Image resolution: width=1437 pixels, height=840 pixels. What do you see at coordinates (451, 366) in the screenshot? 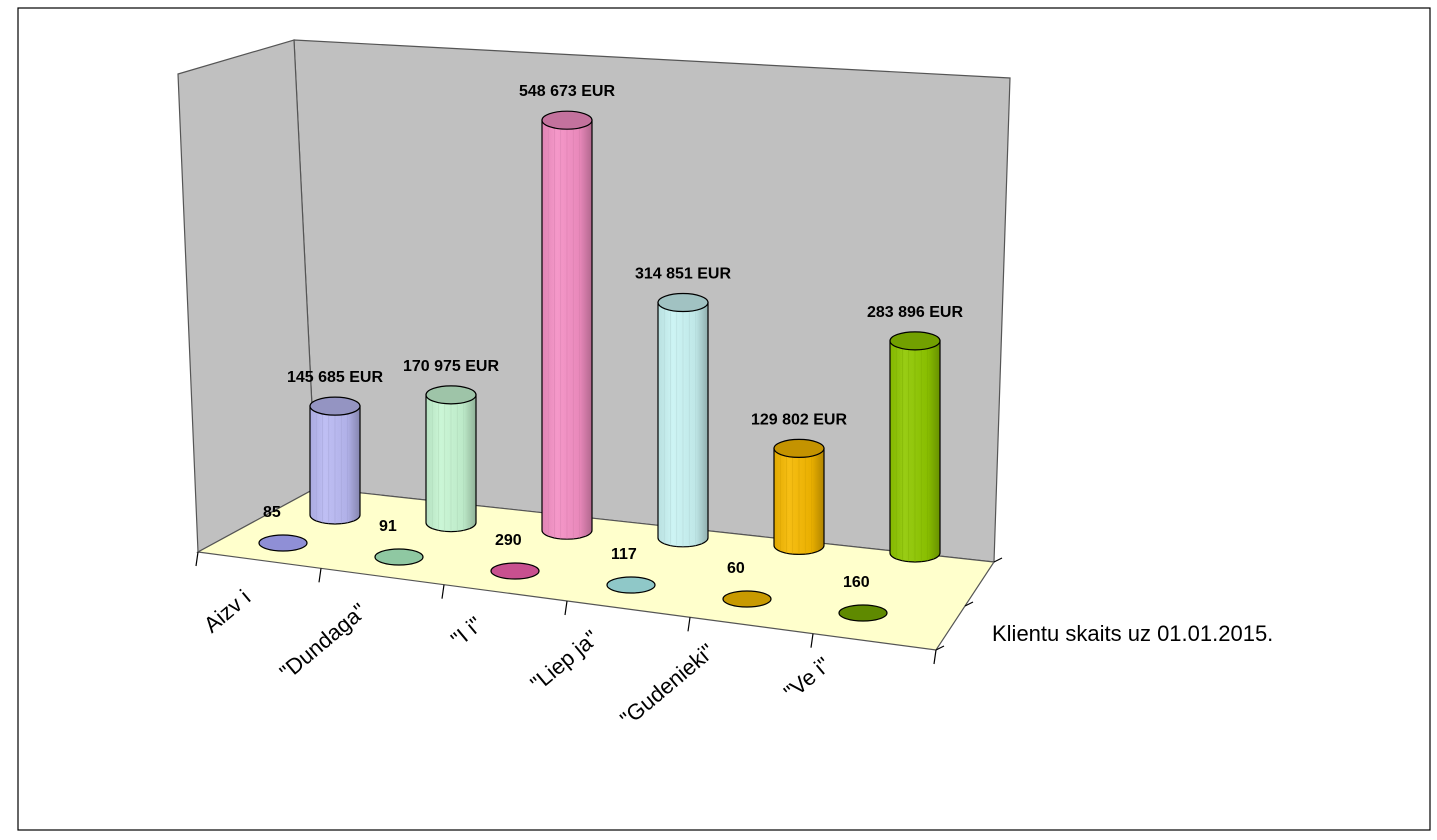
I see `bar-value-label: 170 975 EUR` at bounding box center [451, 366].